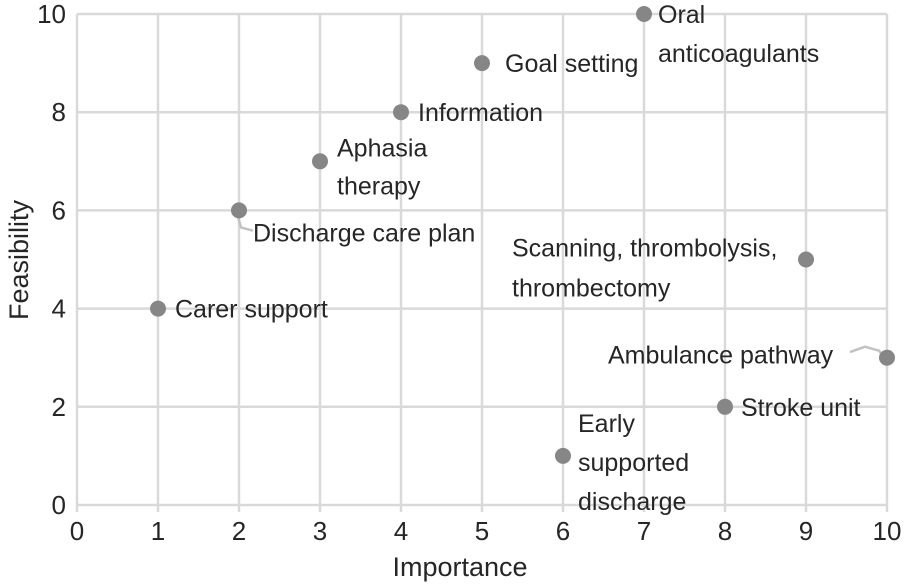 Image resolution: width=904 pixels, height=584 pixels. What do you see at coordinates (245, 223) in the screenshot?
I see `leader-line-discharge-care-plan` at bounding box center [245, 223].